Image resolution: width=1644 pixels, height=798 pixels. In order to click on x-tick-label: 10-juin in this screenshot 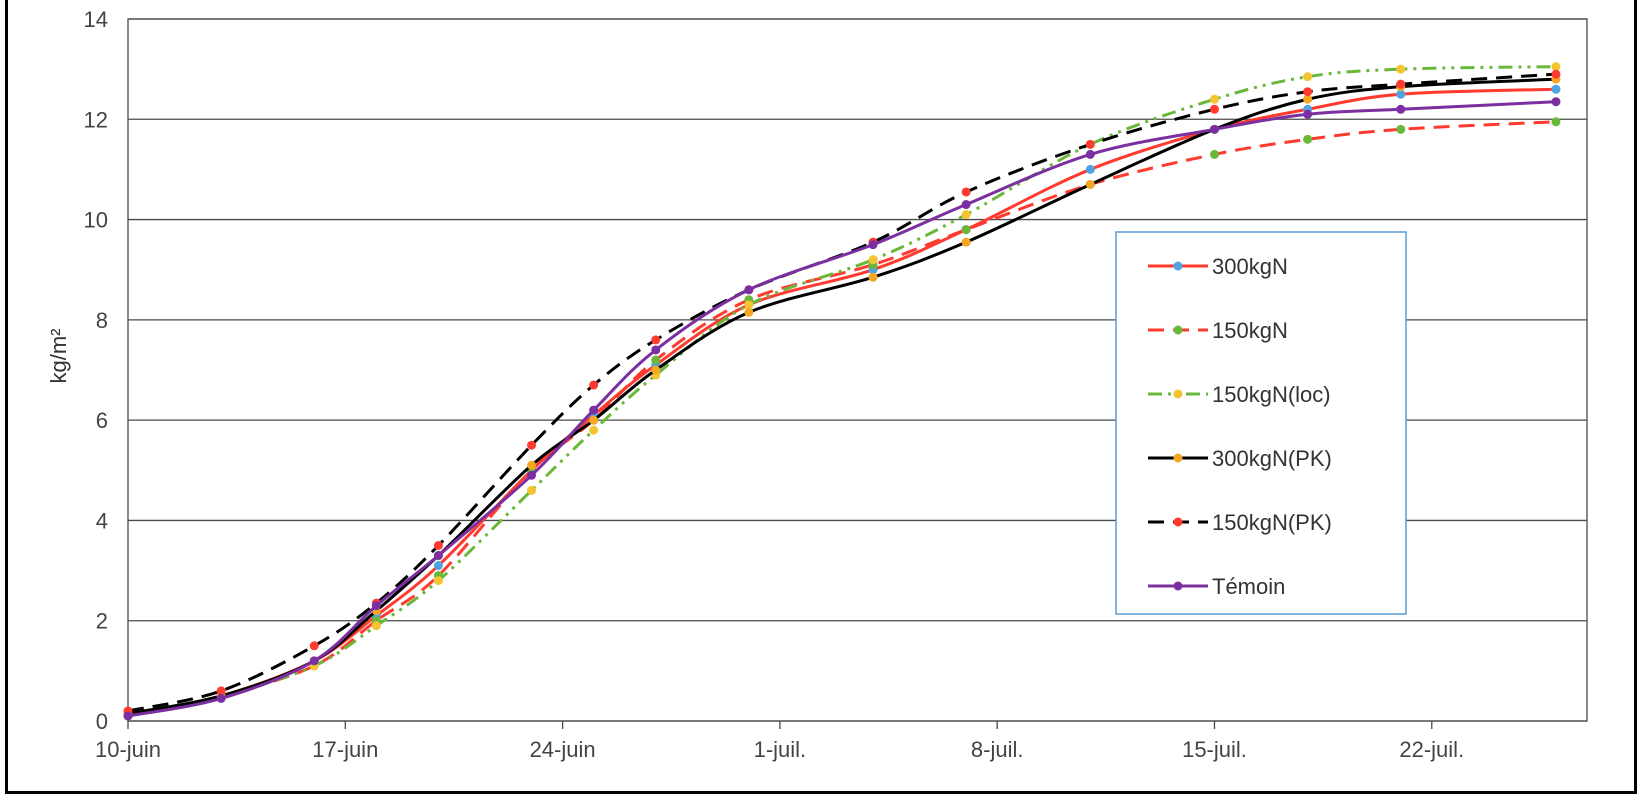, I will do `click(128, 749)`.